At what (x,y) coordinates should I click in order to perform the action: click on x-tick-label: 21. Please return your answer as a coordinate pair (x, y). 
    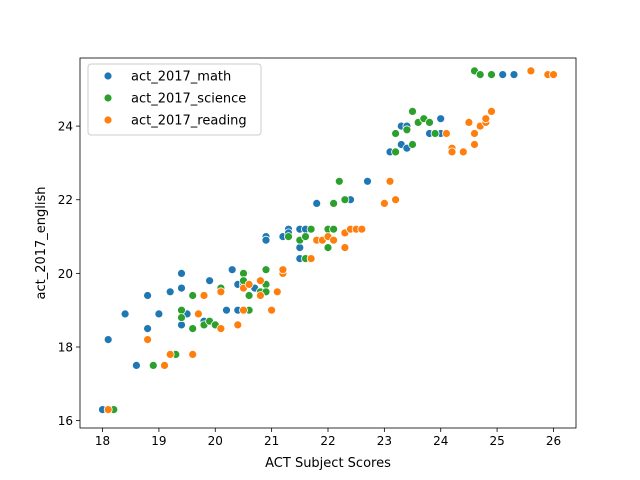
    Looking at the image, I should click on (271, 441).